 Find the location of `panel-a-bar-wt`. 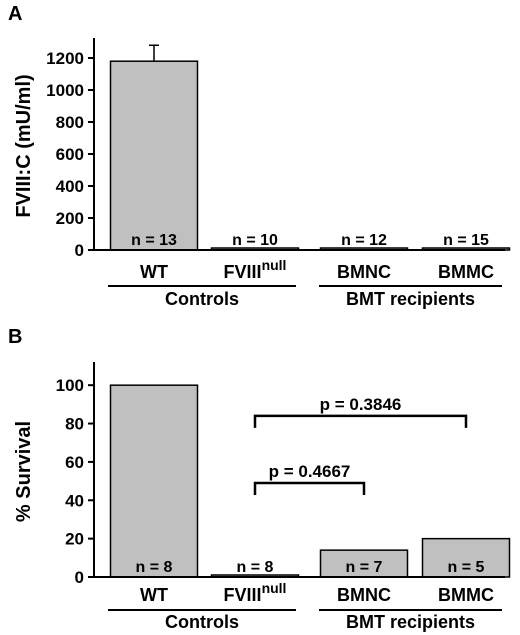

panel-a-bar-wt is located at coordinates (154, 155).